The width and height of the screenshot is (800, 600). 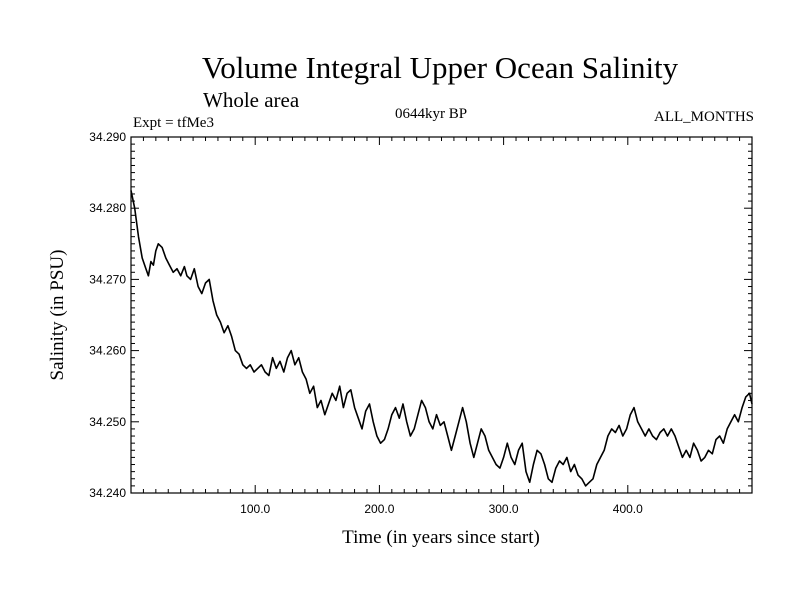 What do you see at coordinates (504, 509) in the screenshot?
I see `x-tick-label: 300.0` at bounding box center [504, 509].